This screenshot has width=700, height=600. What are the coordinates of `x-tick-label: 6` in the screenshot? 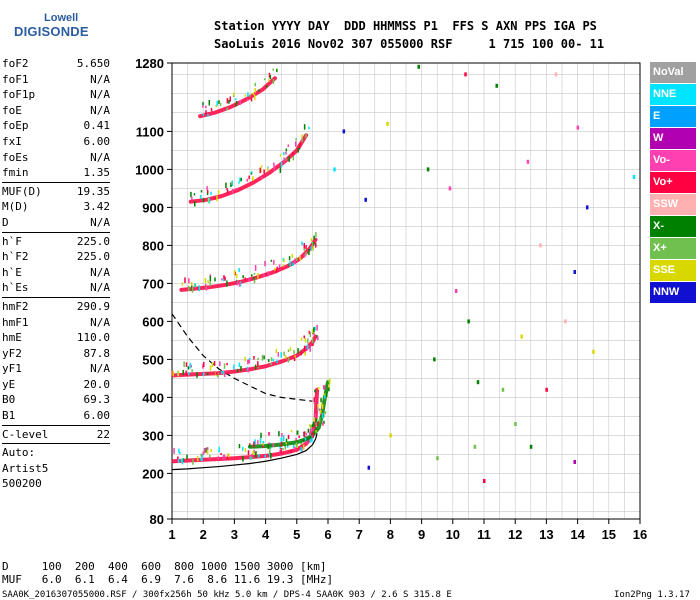 It's located at (327, 534).